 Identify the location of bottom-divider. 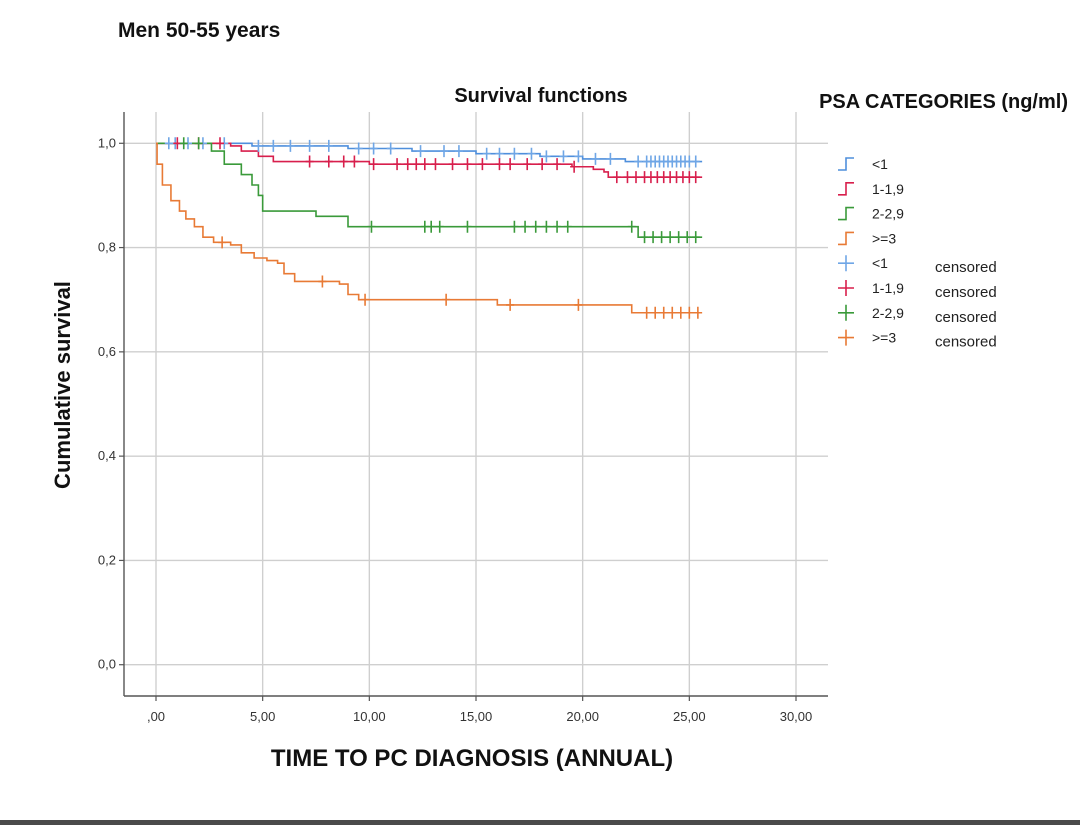
(540, 822).